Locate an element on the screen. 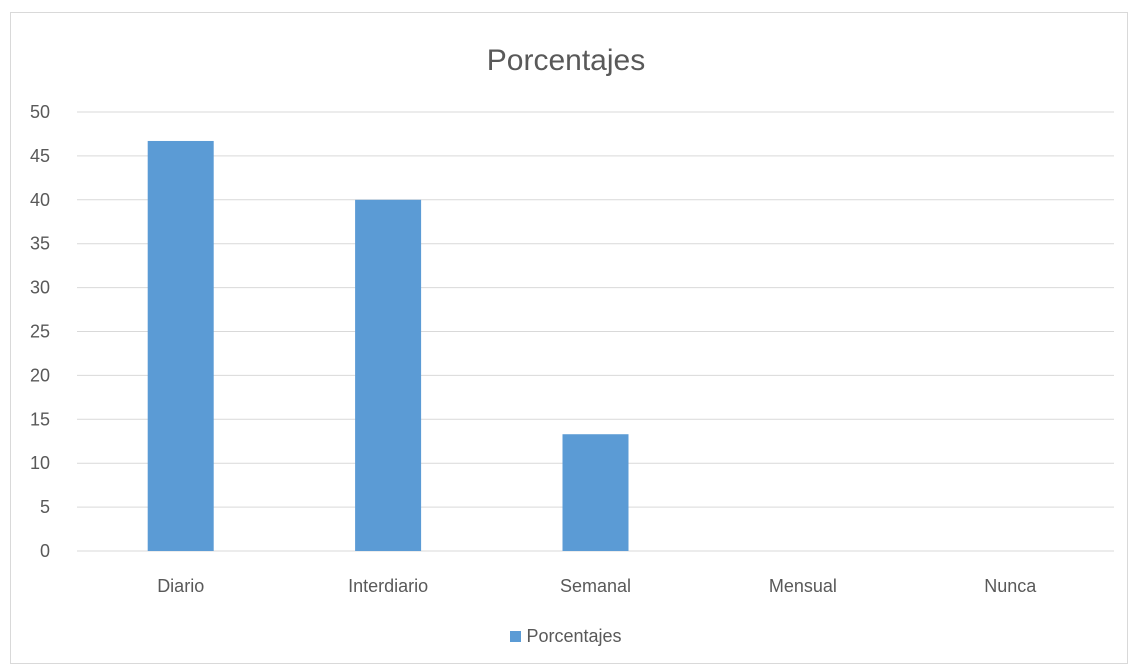 The image size is (1132, 666). bar-interdiario is located at coordinates (388, 375).